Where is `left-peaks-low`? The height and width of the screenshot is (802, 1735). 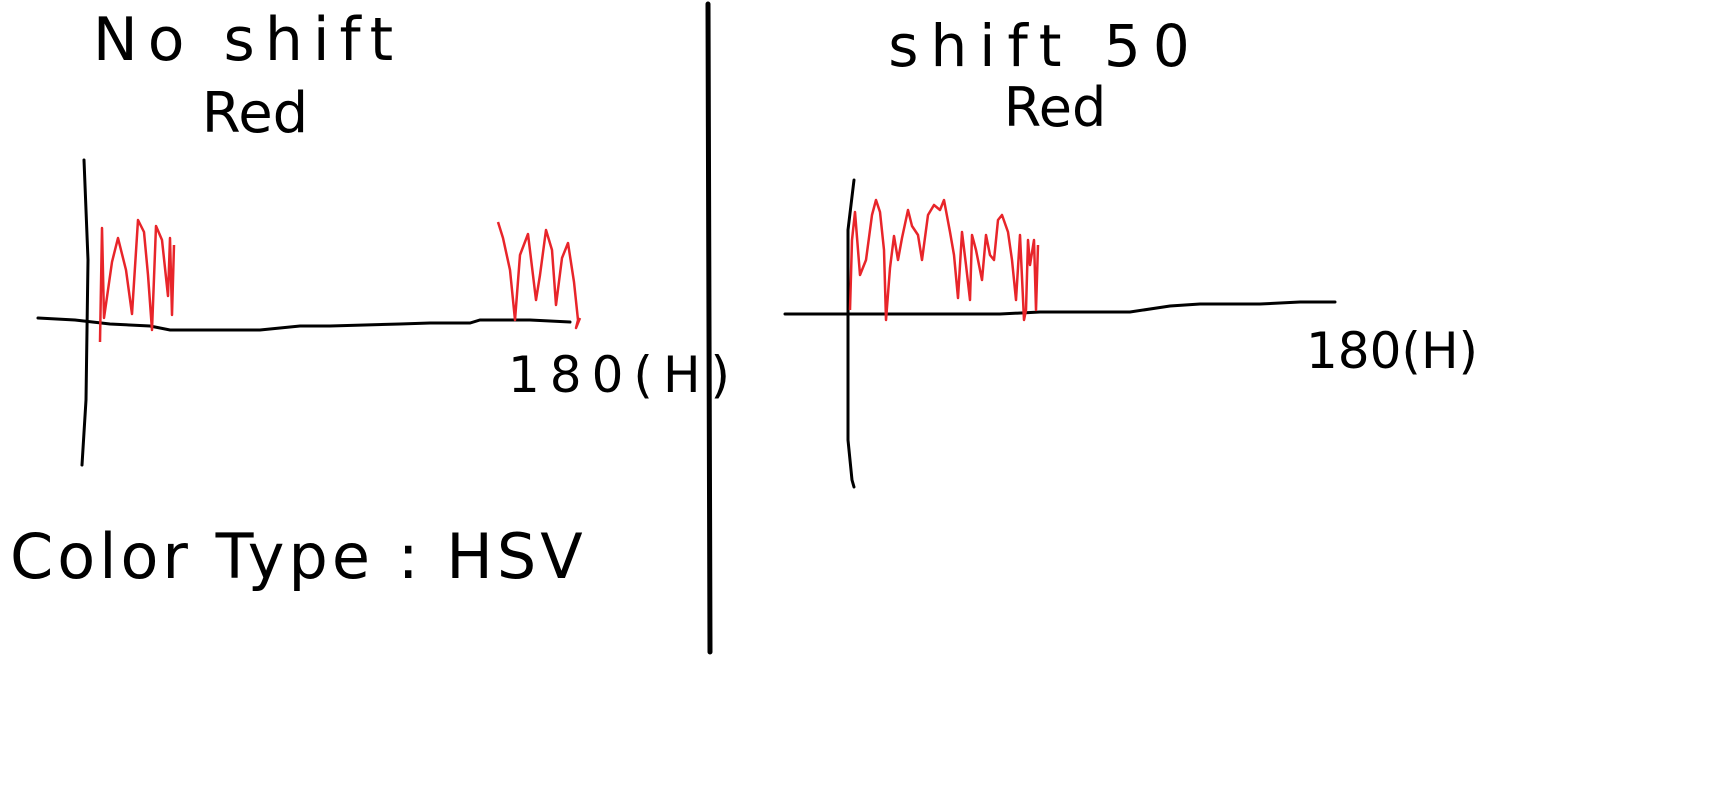
left-peaks-low is located at coordinates (137, 280).